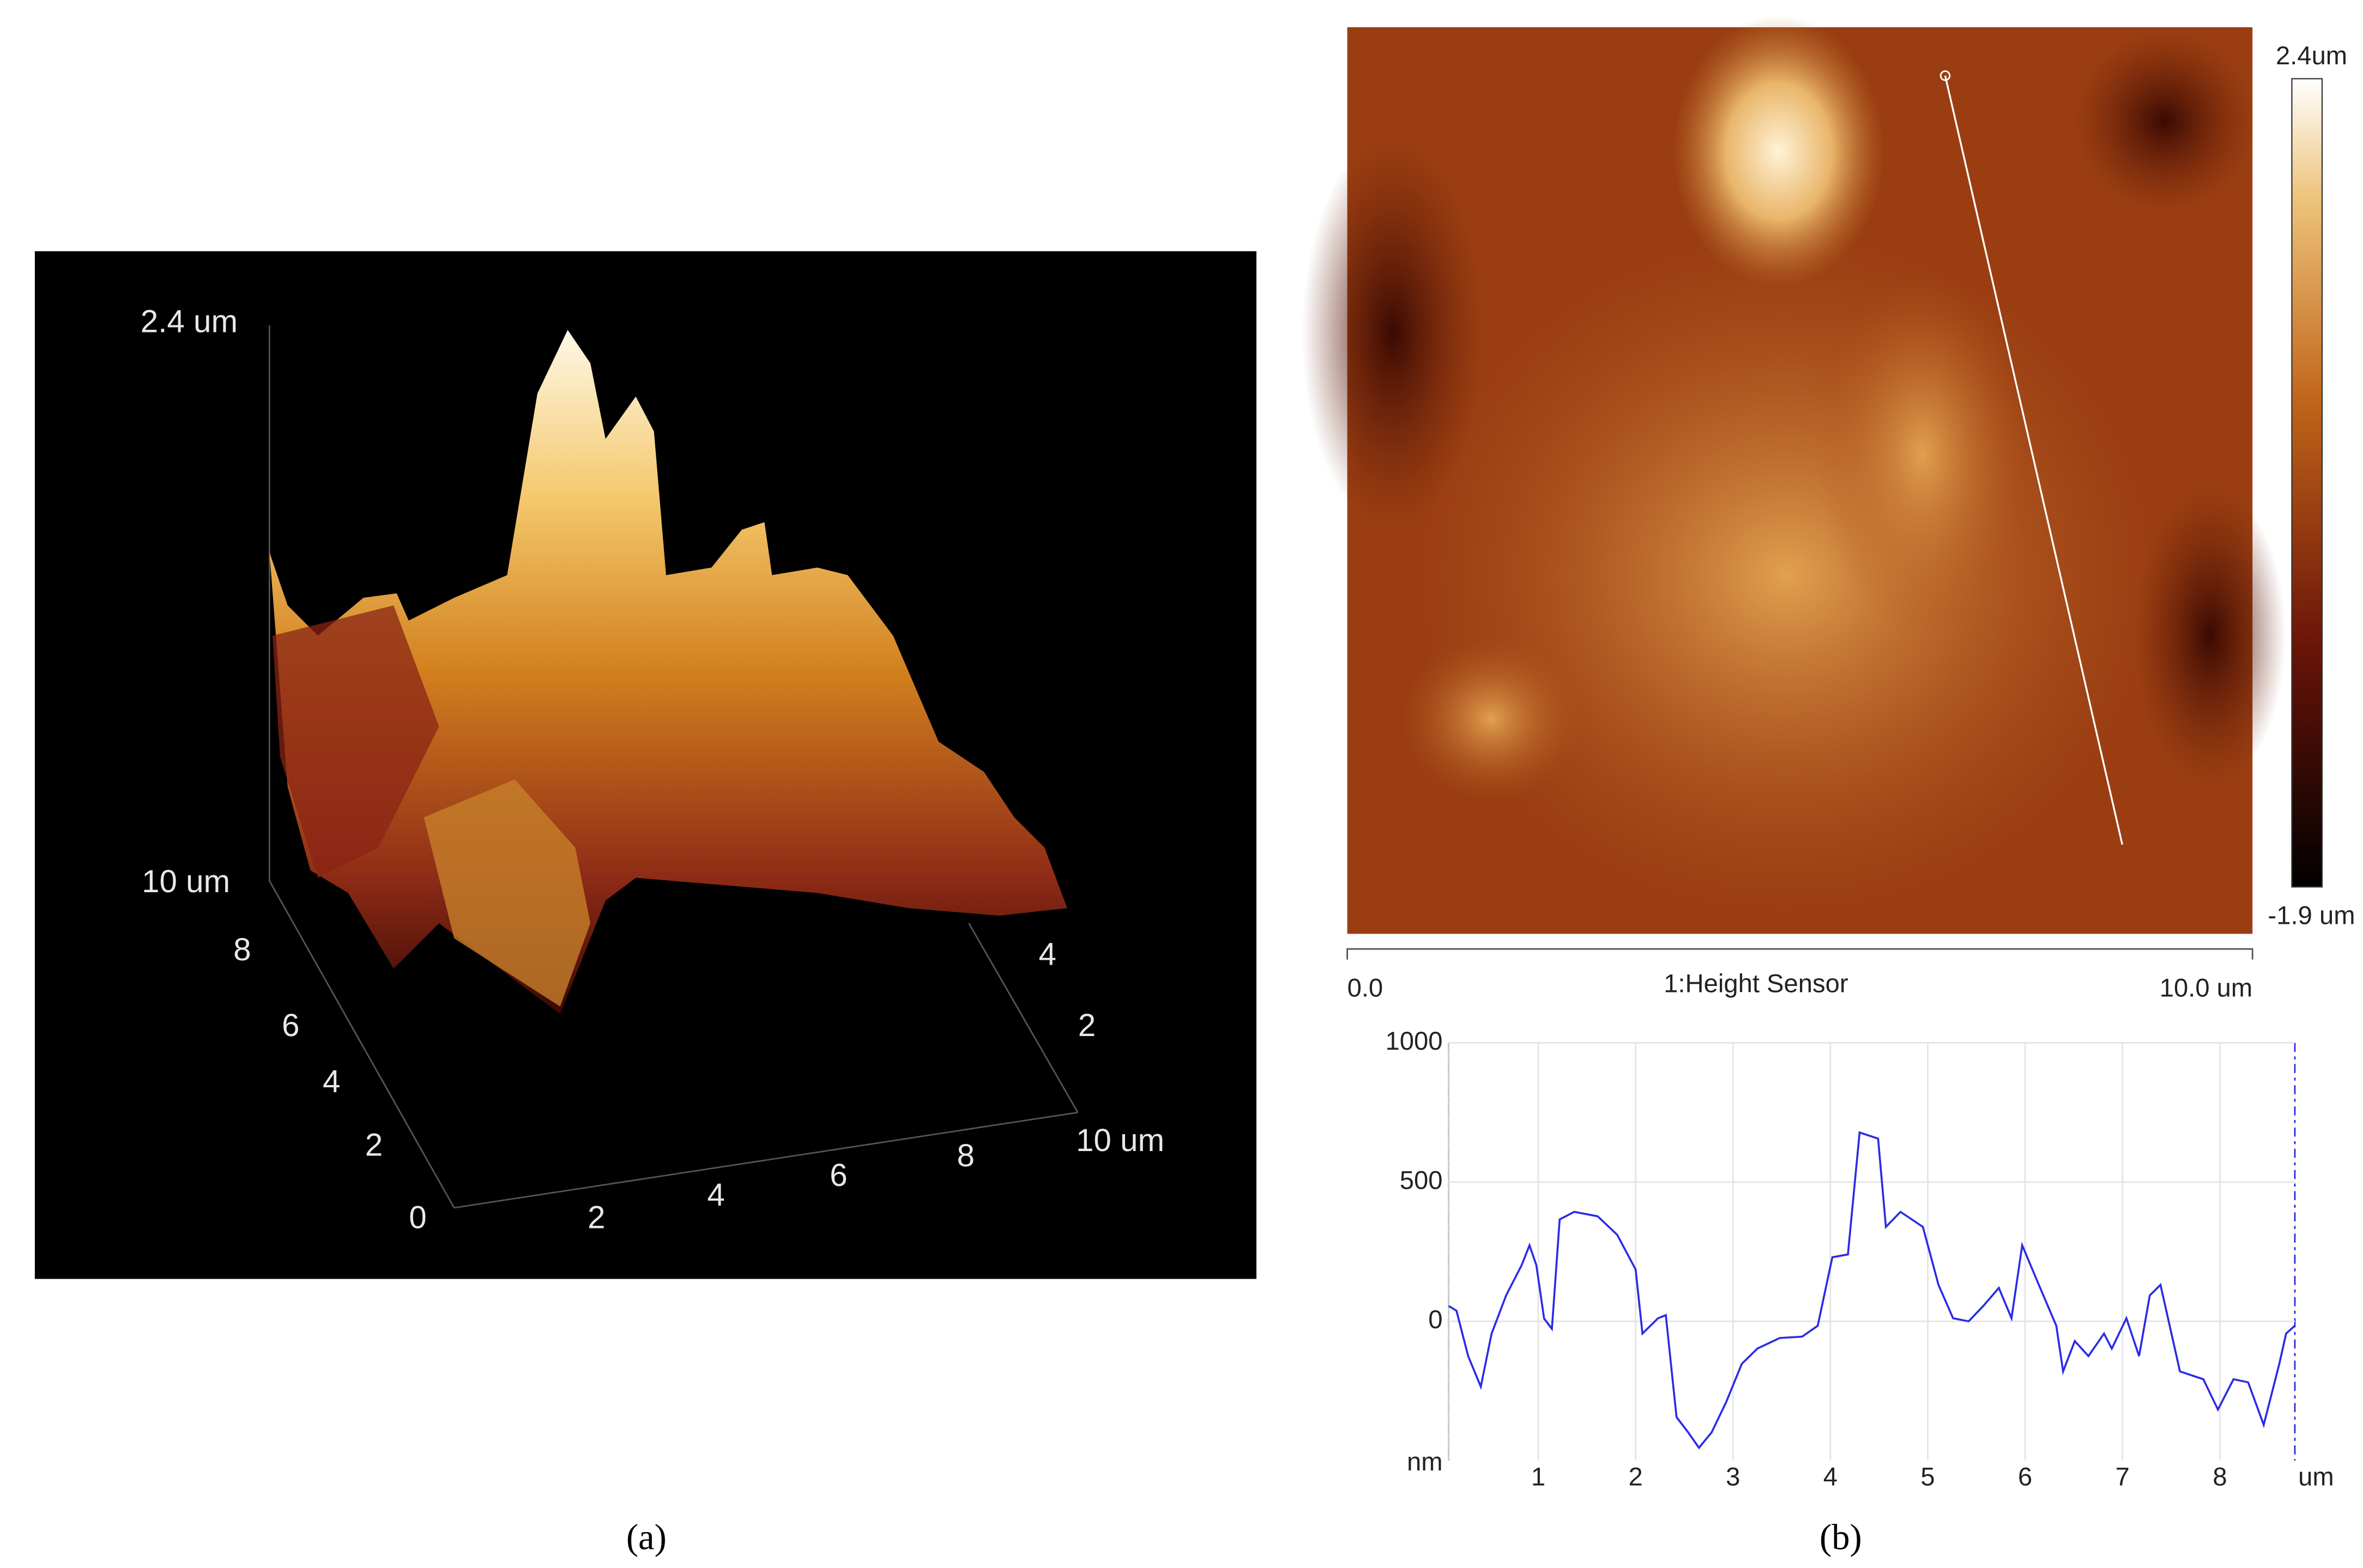 The image size is (2363, 1568). What do you see at coordinates (417, 1218) in the screenshot?
I see `depth-tick-label: 0` at bounding box center [417, 1218].